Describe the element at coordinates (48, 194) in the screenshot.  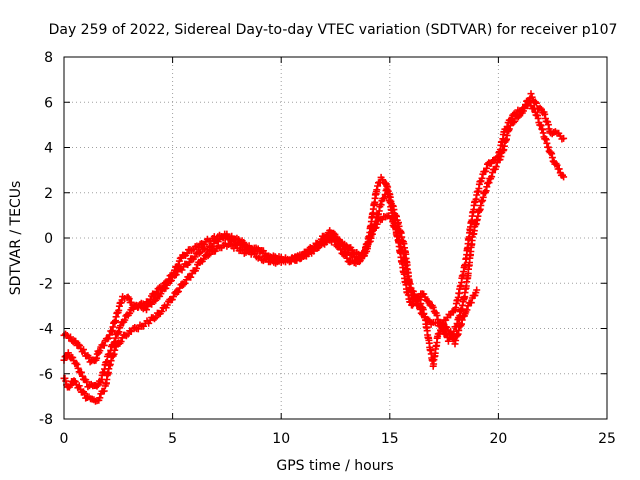
I see `y-tick-label: 2` at that location.